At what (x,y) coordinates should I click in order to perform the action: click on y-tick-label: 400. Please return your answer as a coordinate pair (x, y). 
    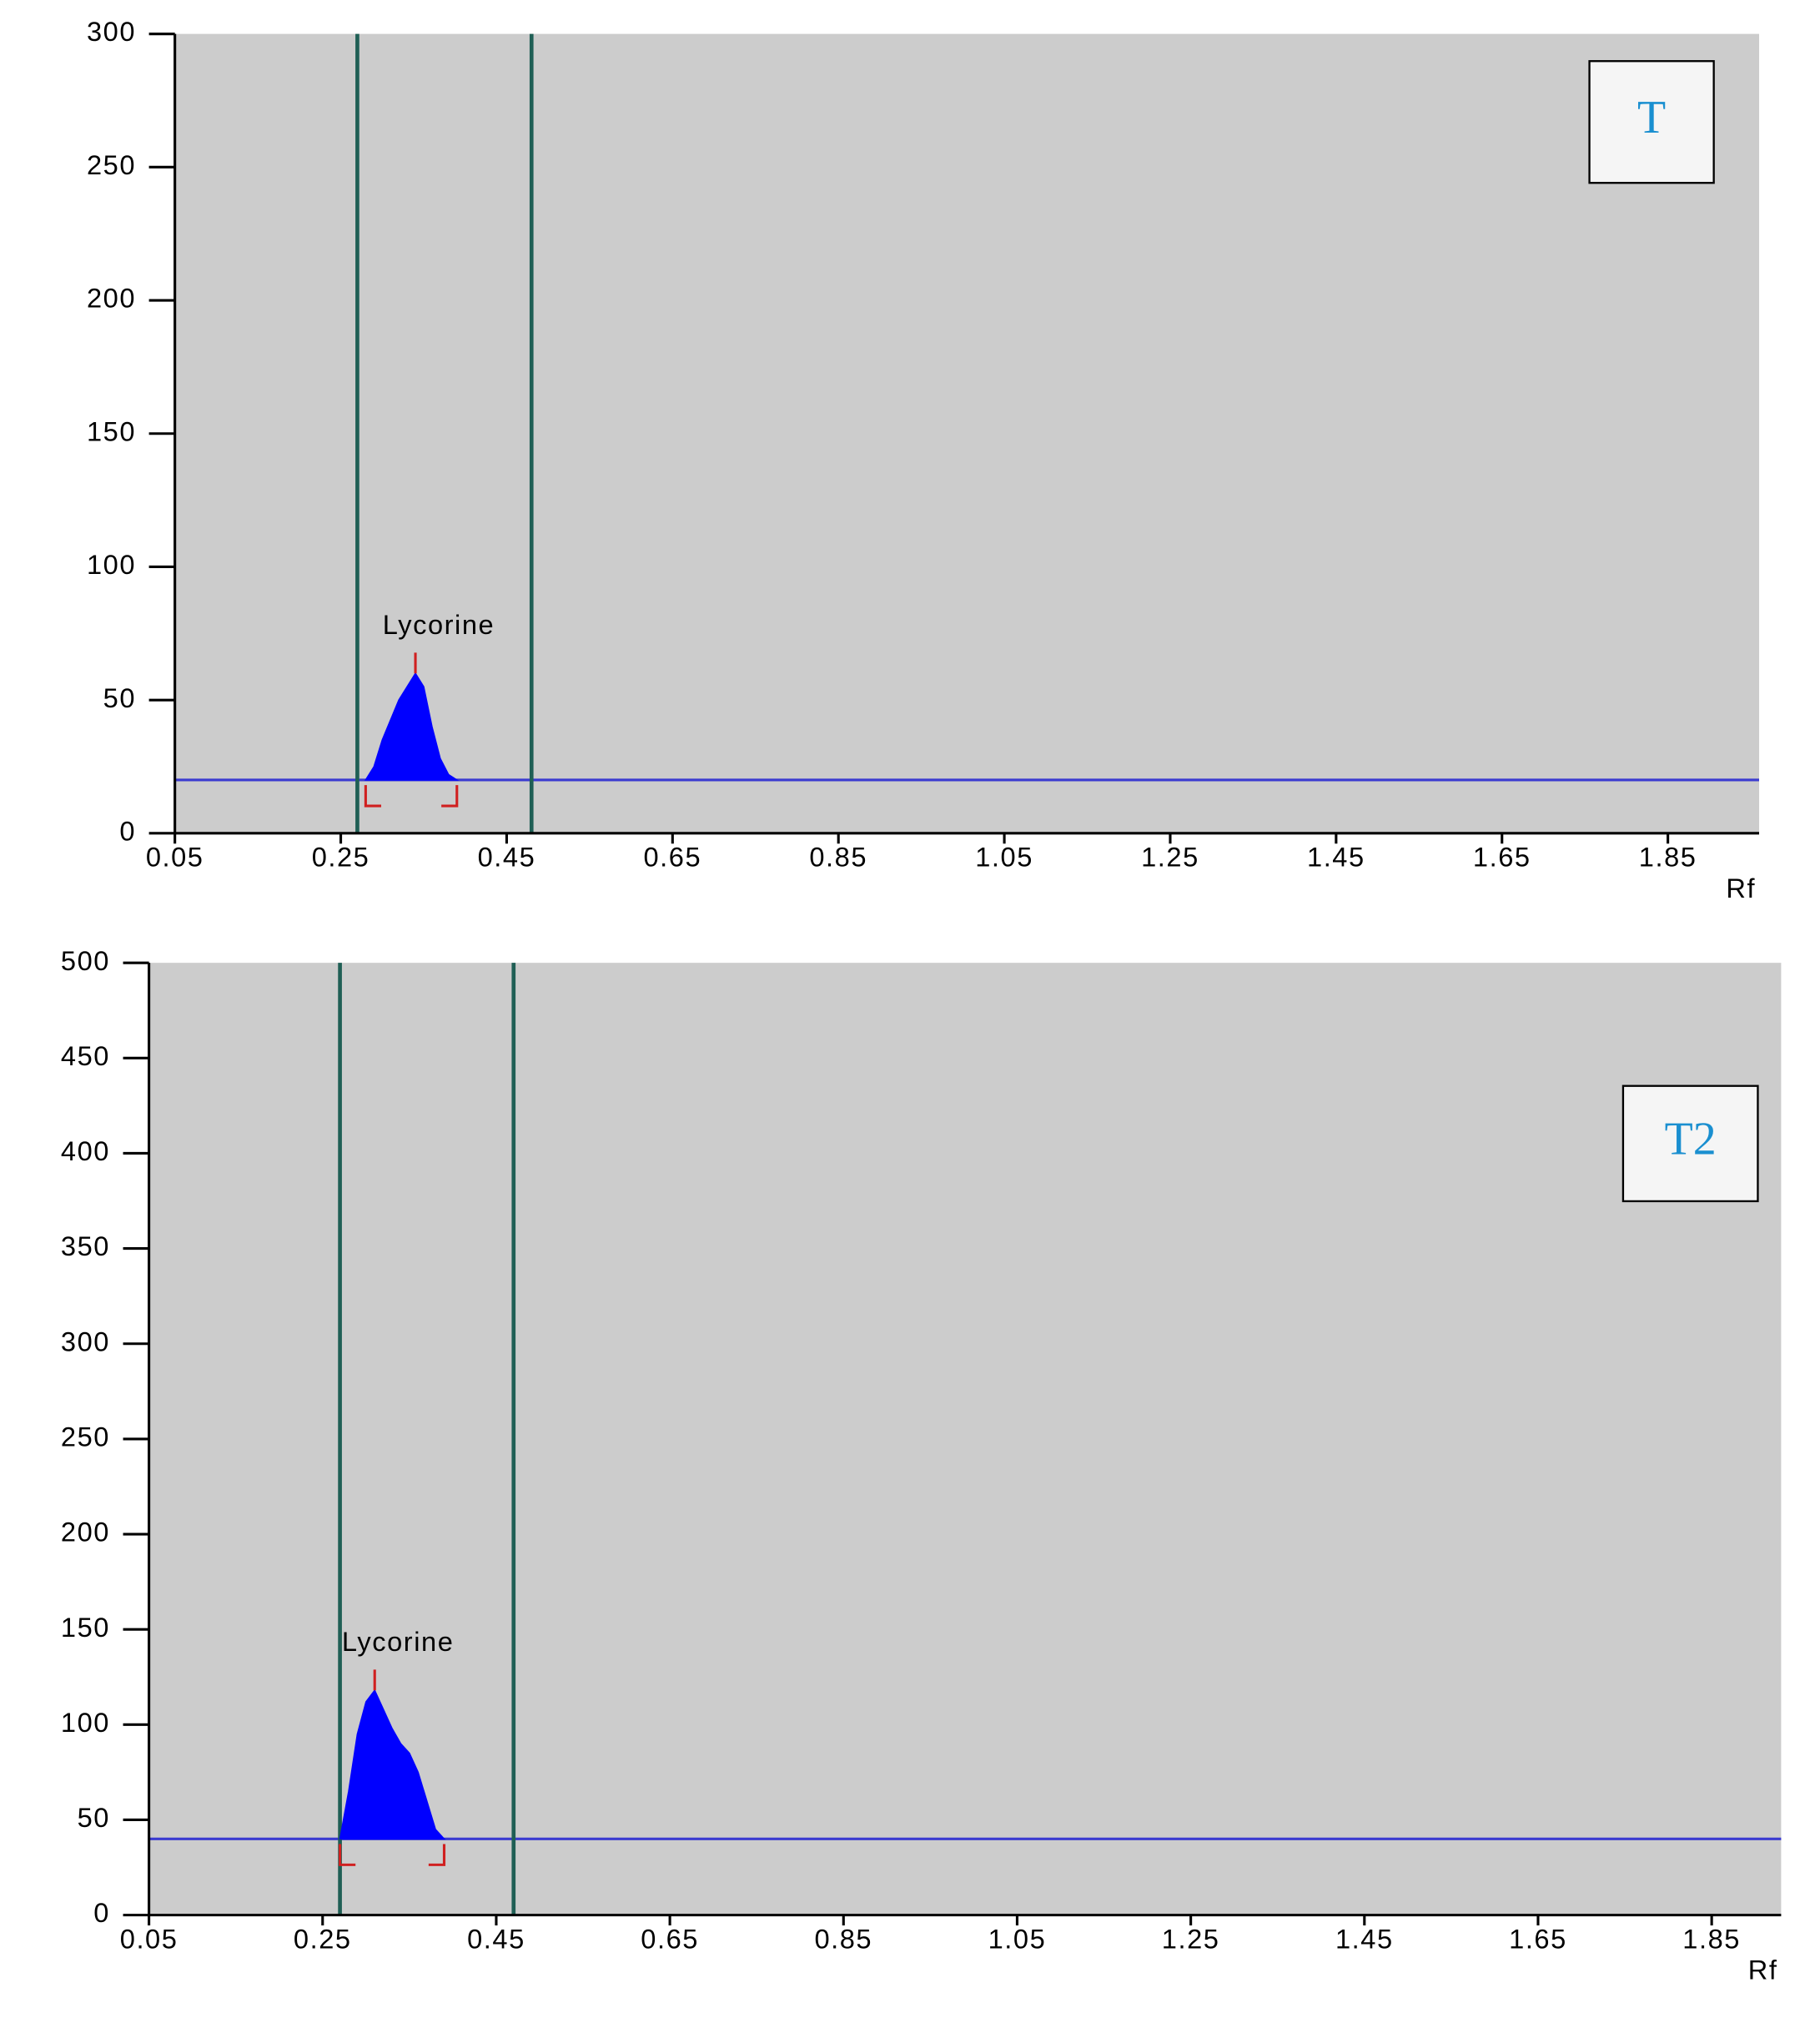
    Looking at the image, I should click on (85, 1150).